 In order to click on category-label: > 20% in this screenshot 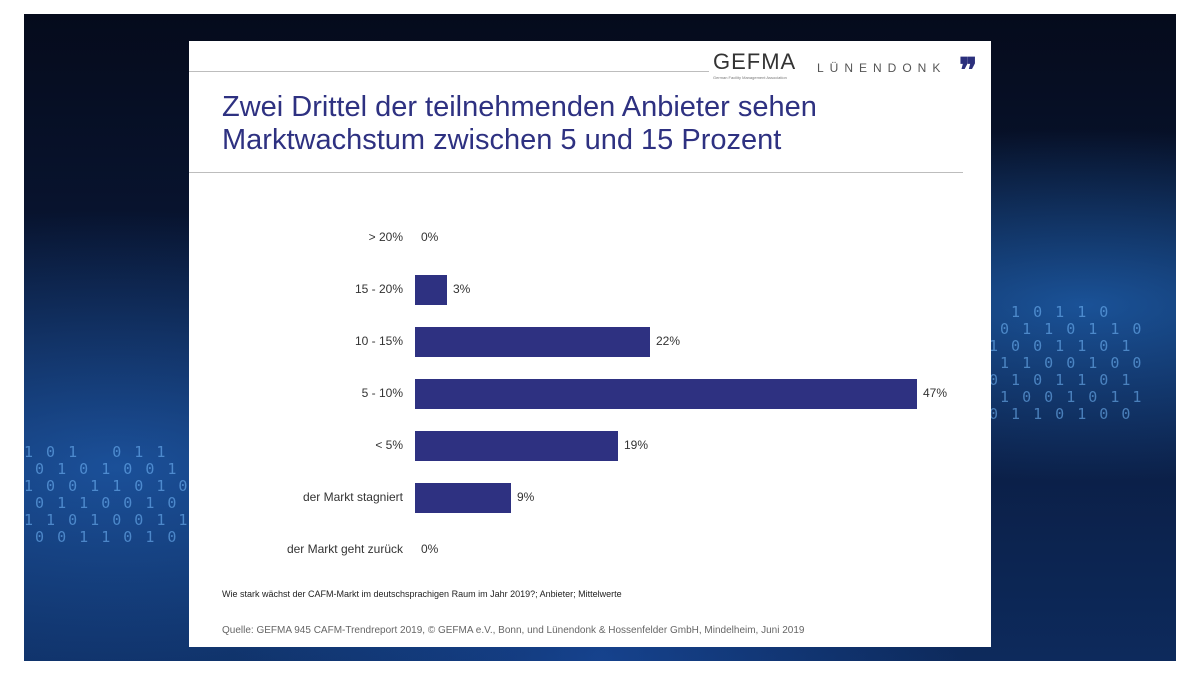, I will do `click(385, 237)`.